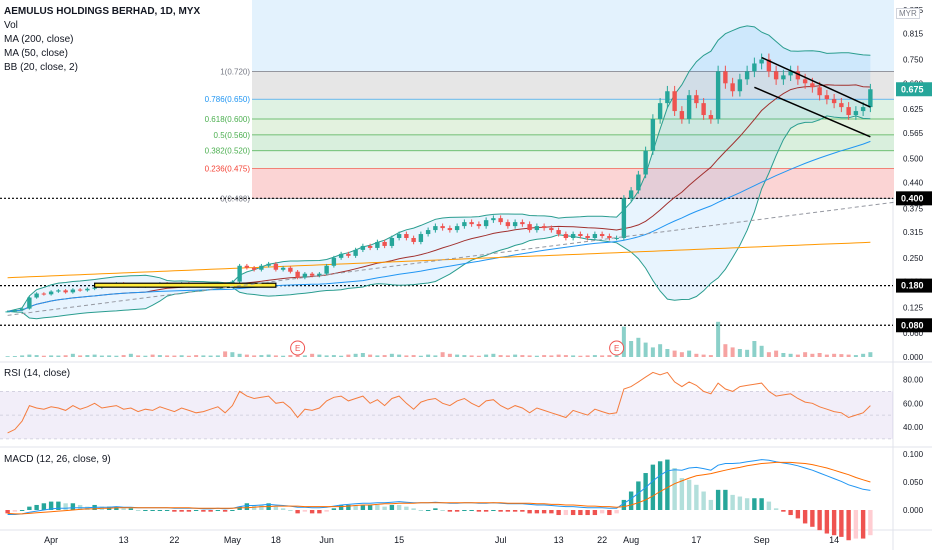  What do you see at coordinates (37, 373) in the screenshot?
I see `rsi-pane-label: RSI (14, close)` at bounding box center [37, 373].